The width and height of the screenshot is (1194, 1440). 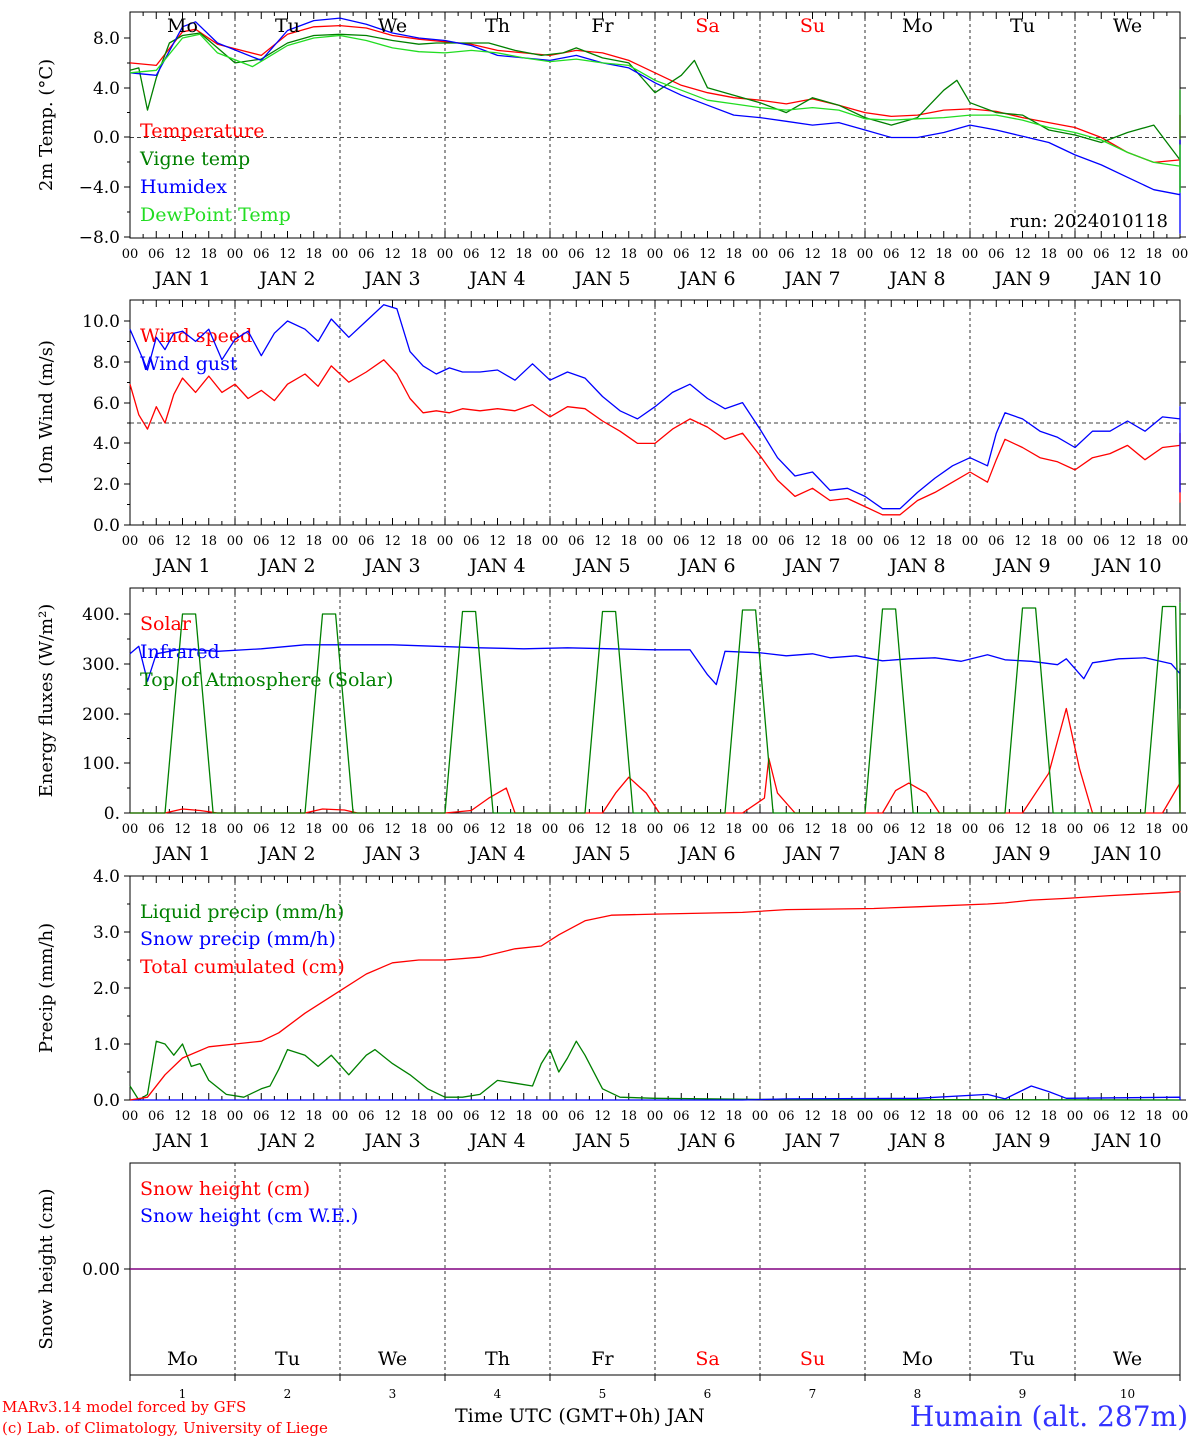 What do you see at coordinates (288, 1394) in the screenshot?
I see `day-number: 2` at bounding box center [288, 1394].